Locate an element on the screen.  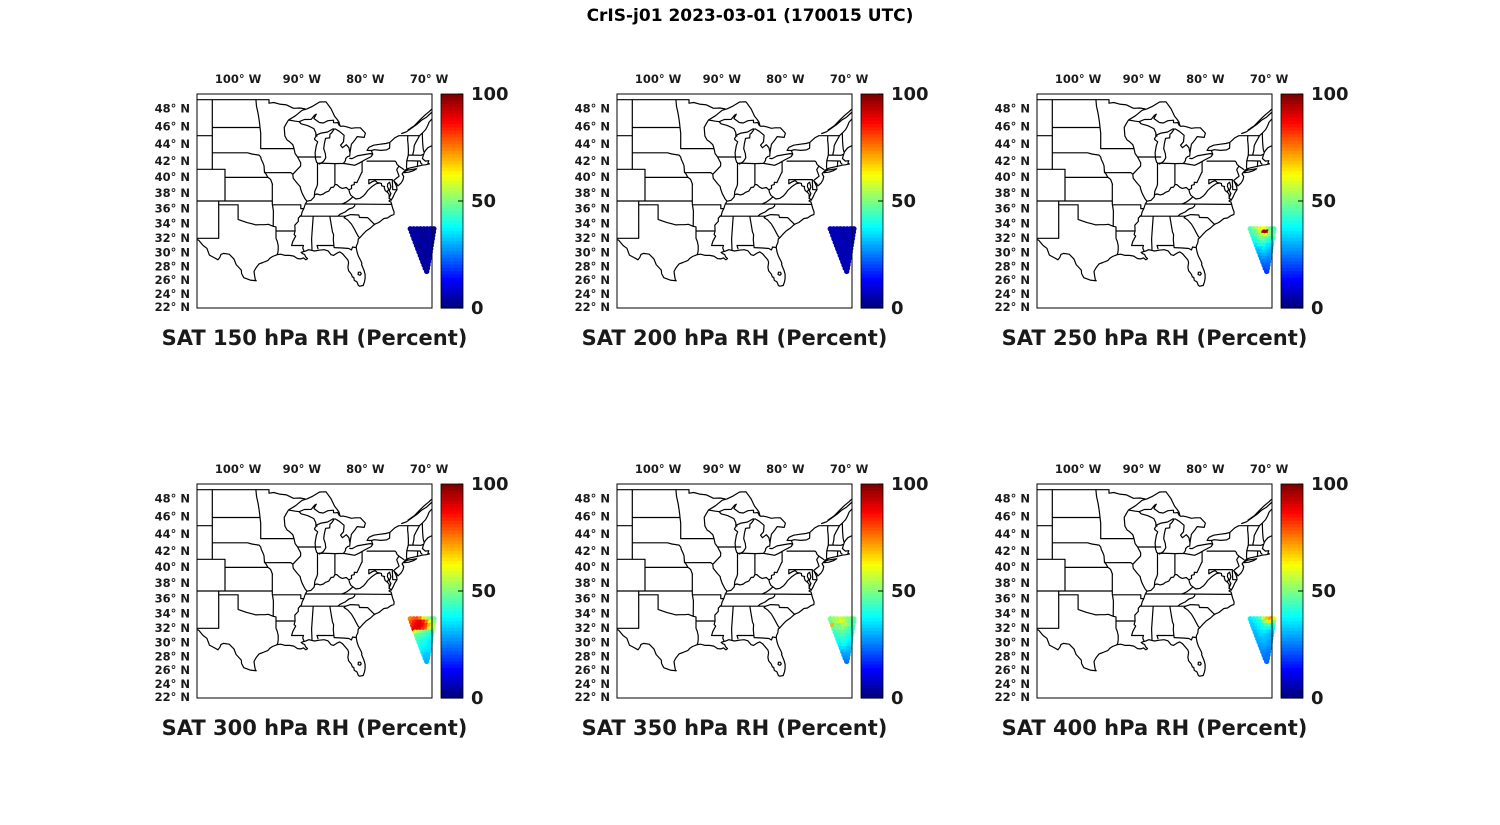
colorbar-tick-label: 0 is located at coordinates (1317, 308).